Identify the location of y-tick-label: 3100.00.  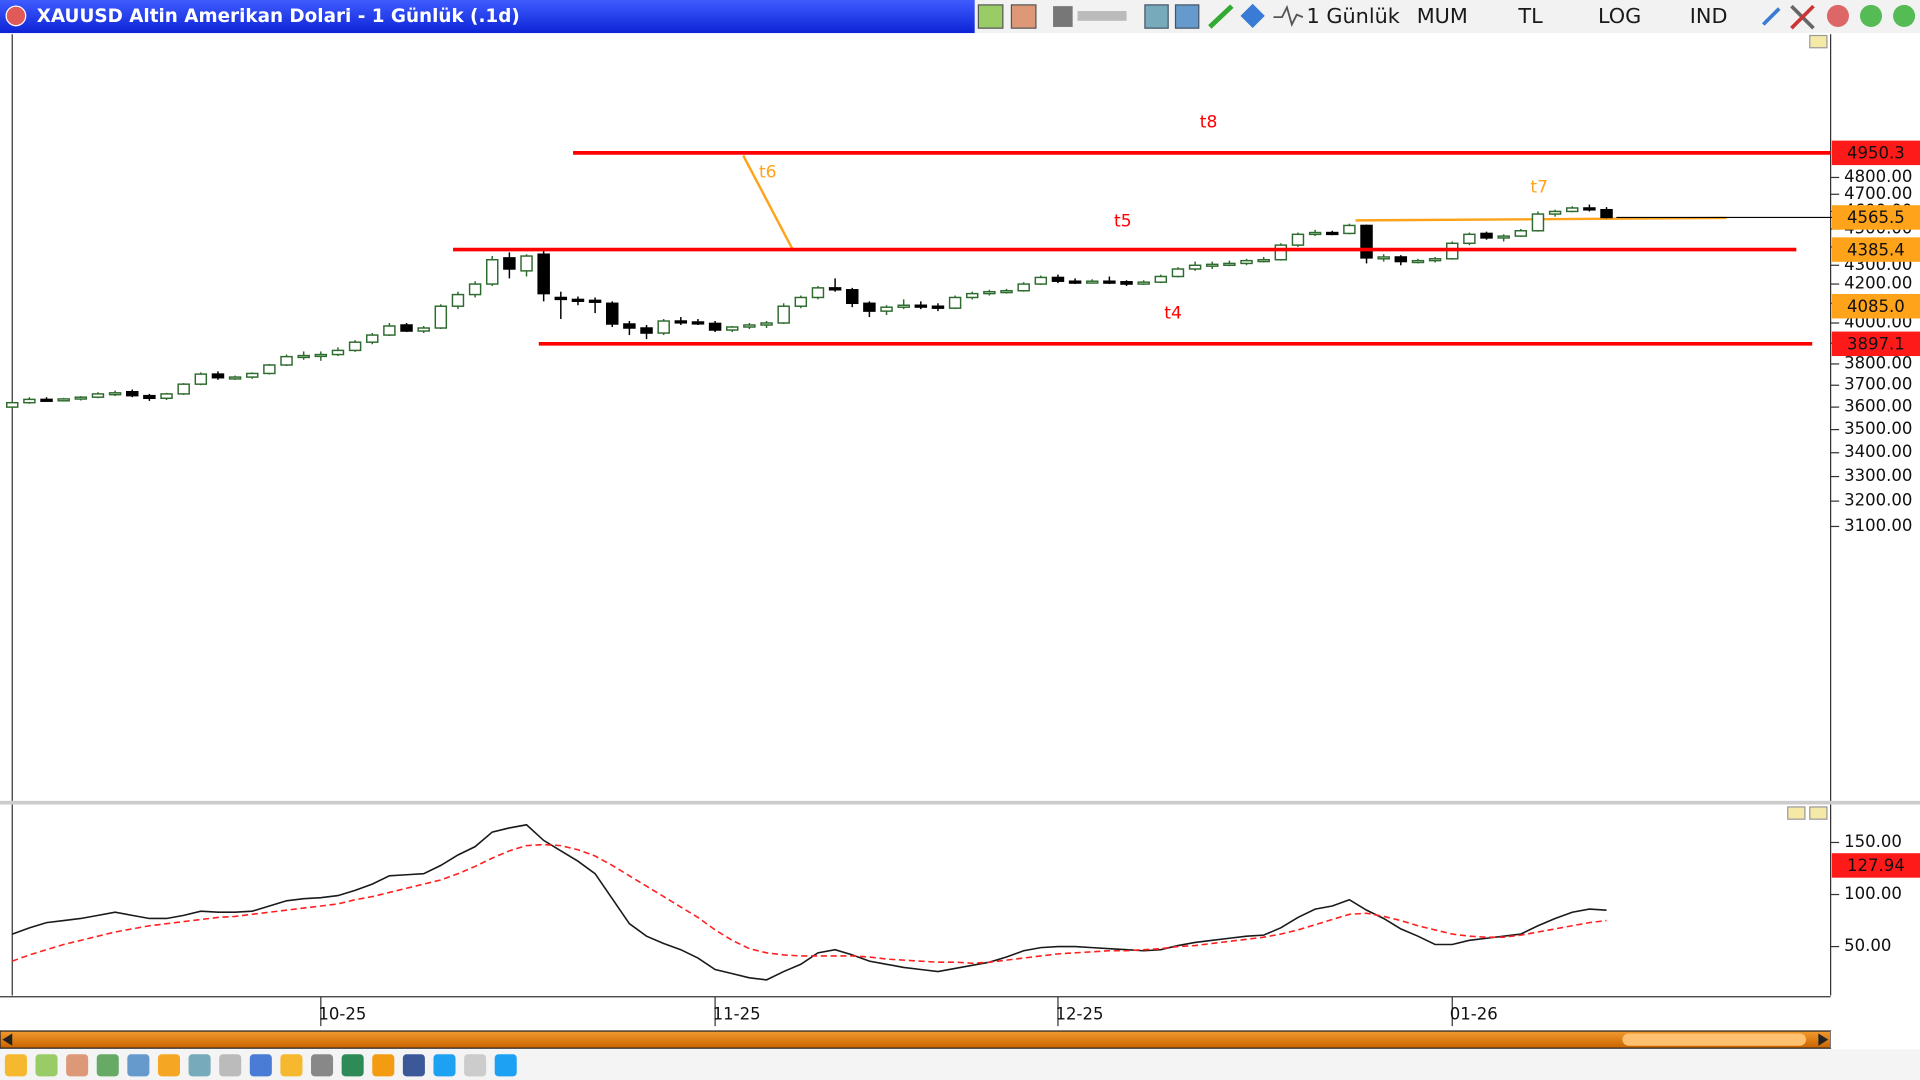
(1878, 525).